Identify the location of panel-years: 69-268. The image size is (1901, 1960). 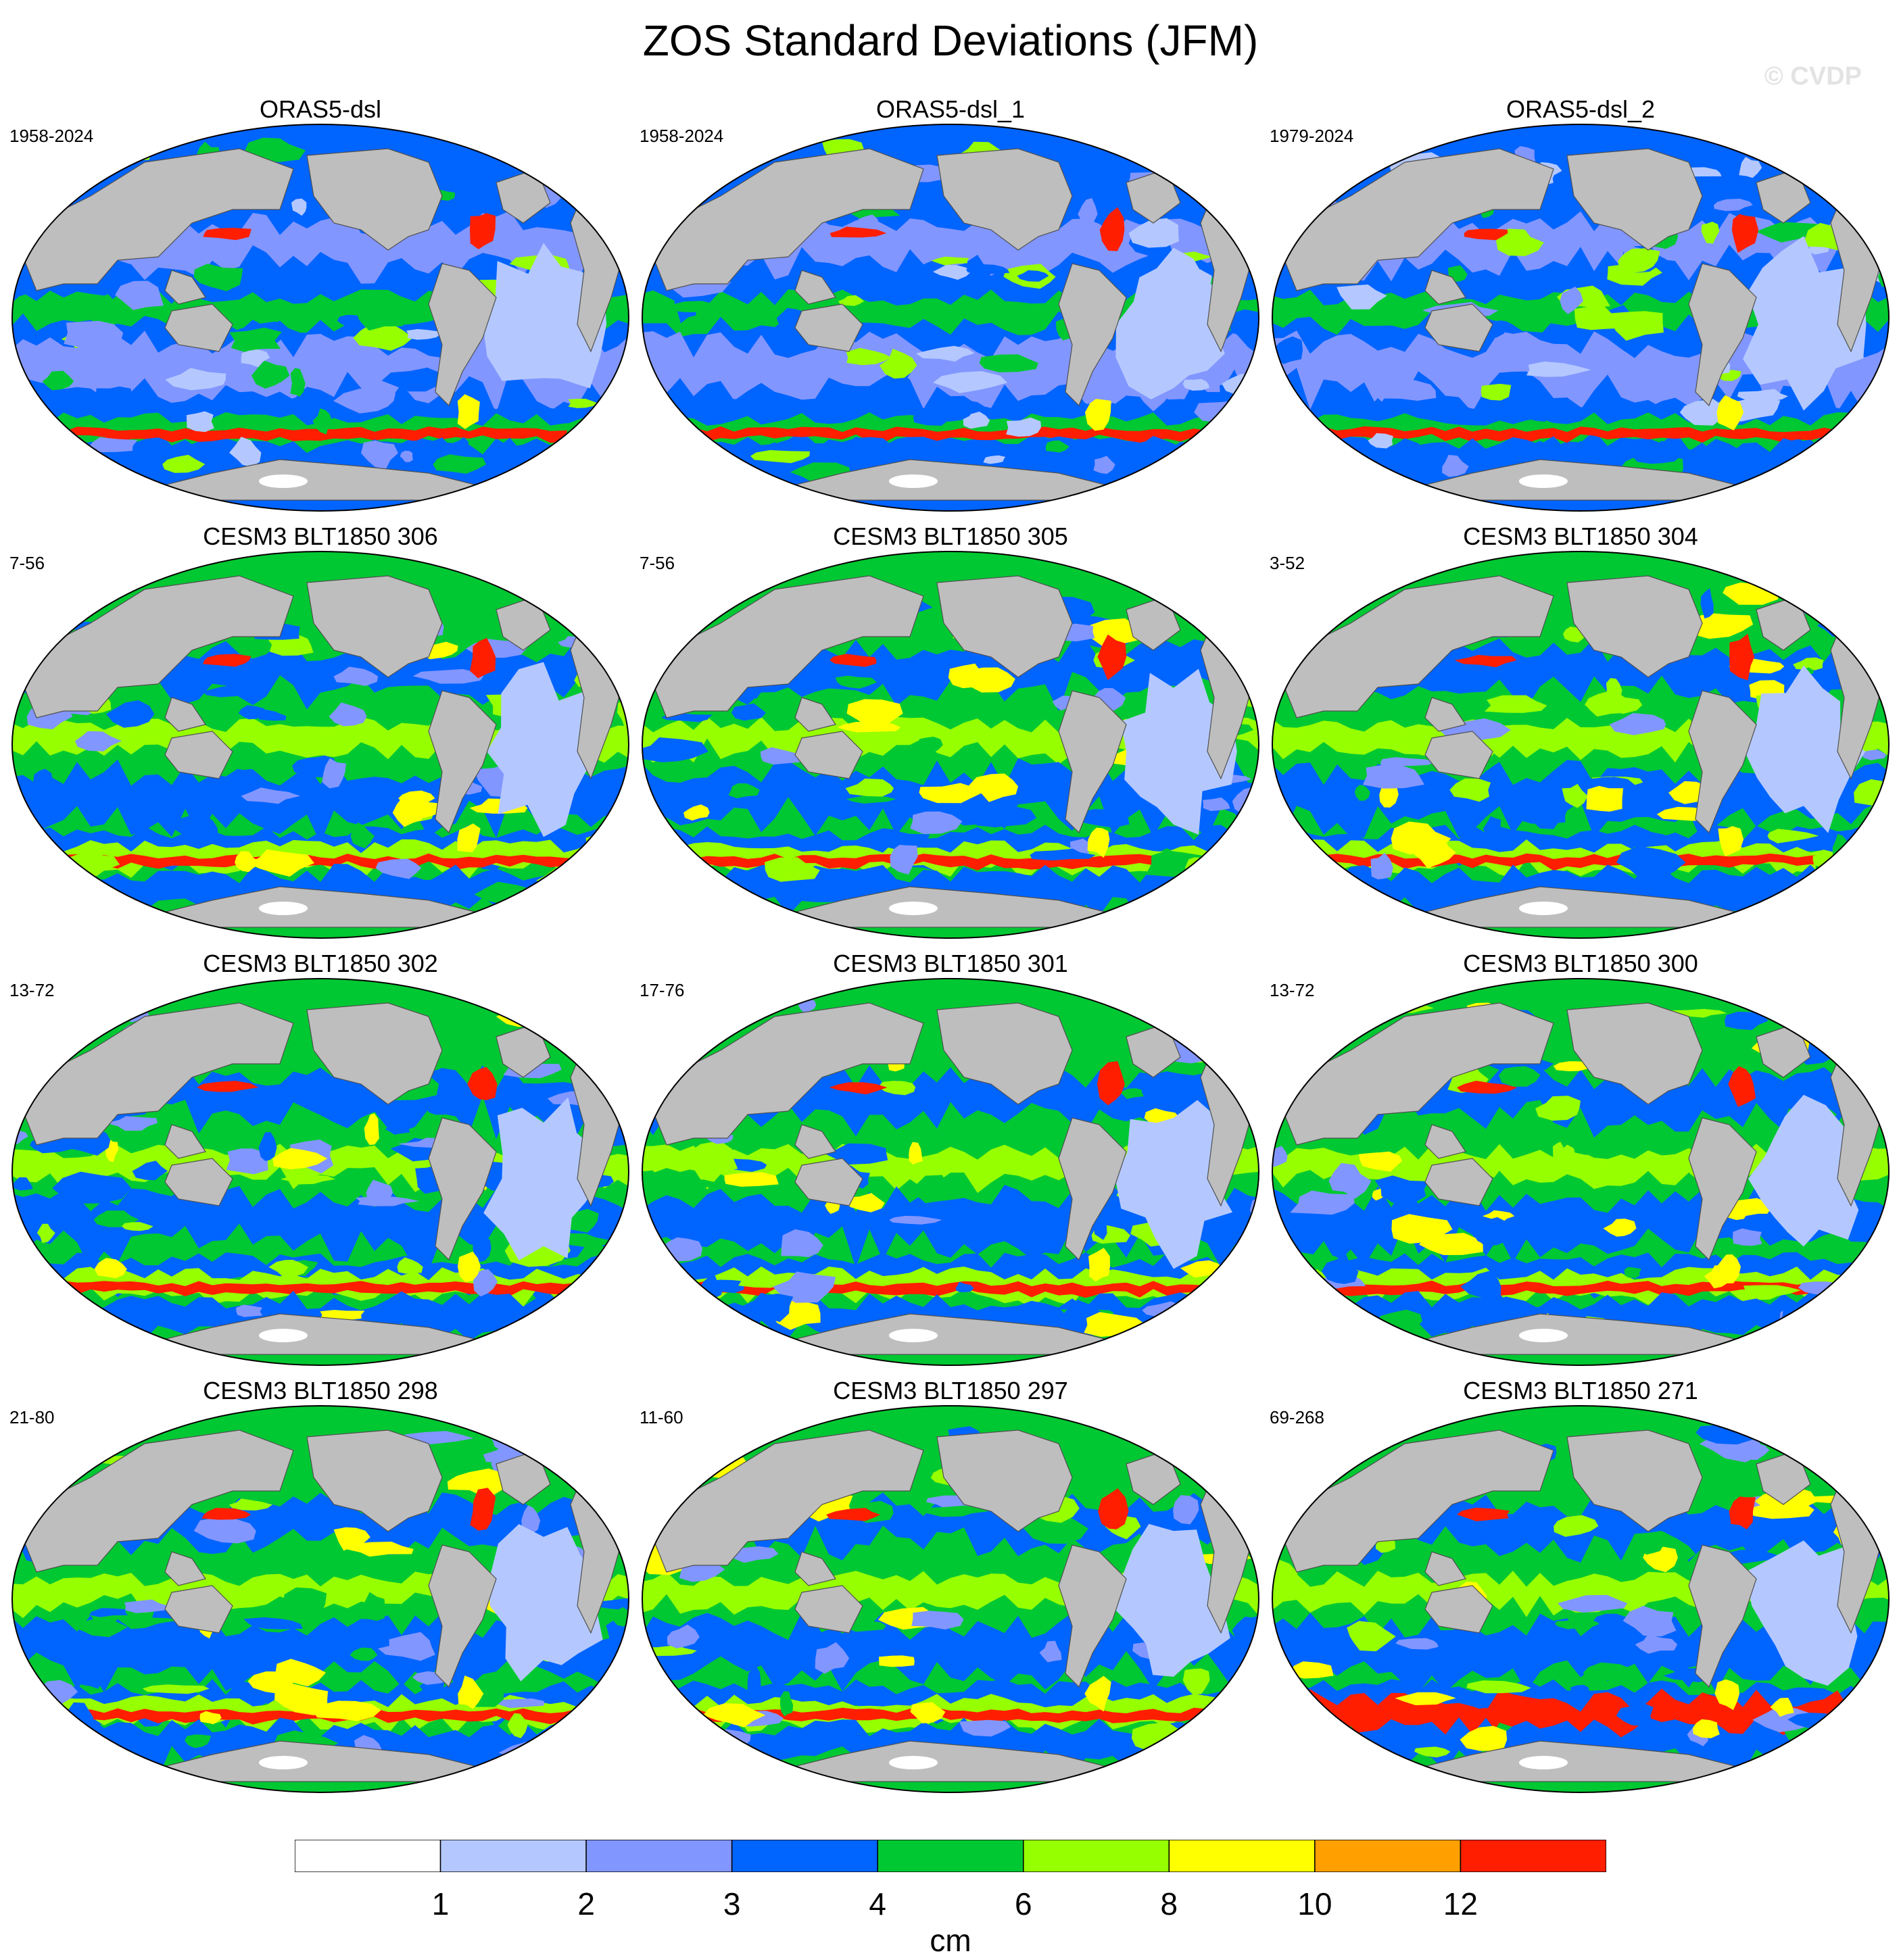
(1297, 1417).